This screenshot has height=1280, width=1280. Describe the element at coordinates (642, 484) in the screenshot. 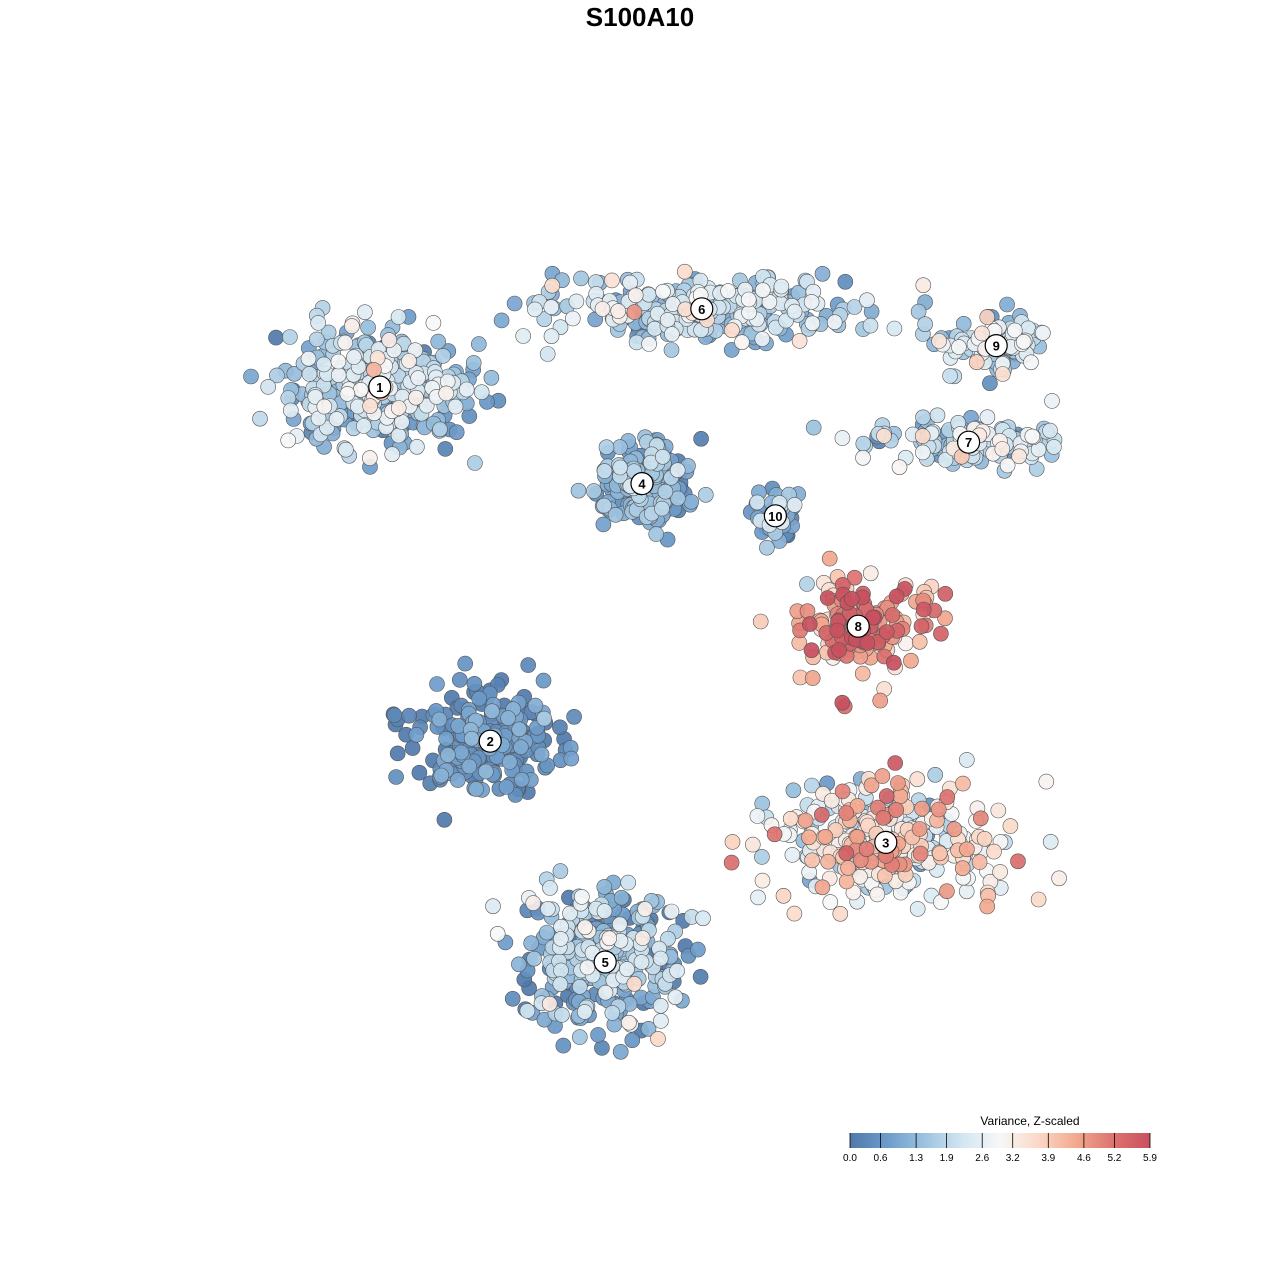

I see `cluster-label-text: 4` at that location.